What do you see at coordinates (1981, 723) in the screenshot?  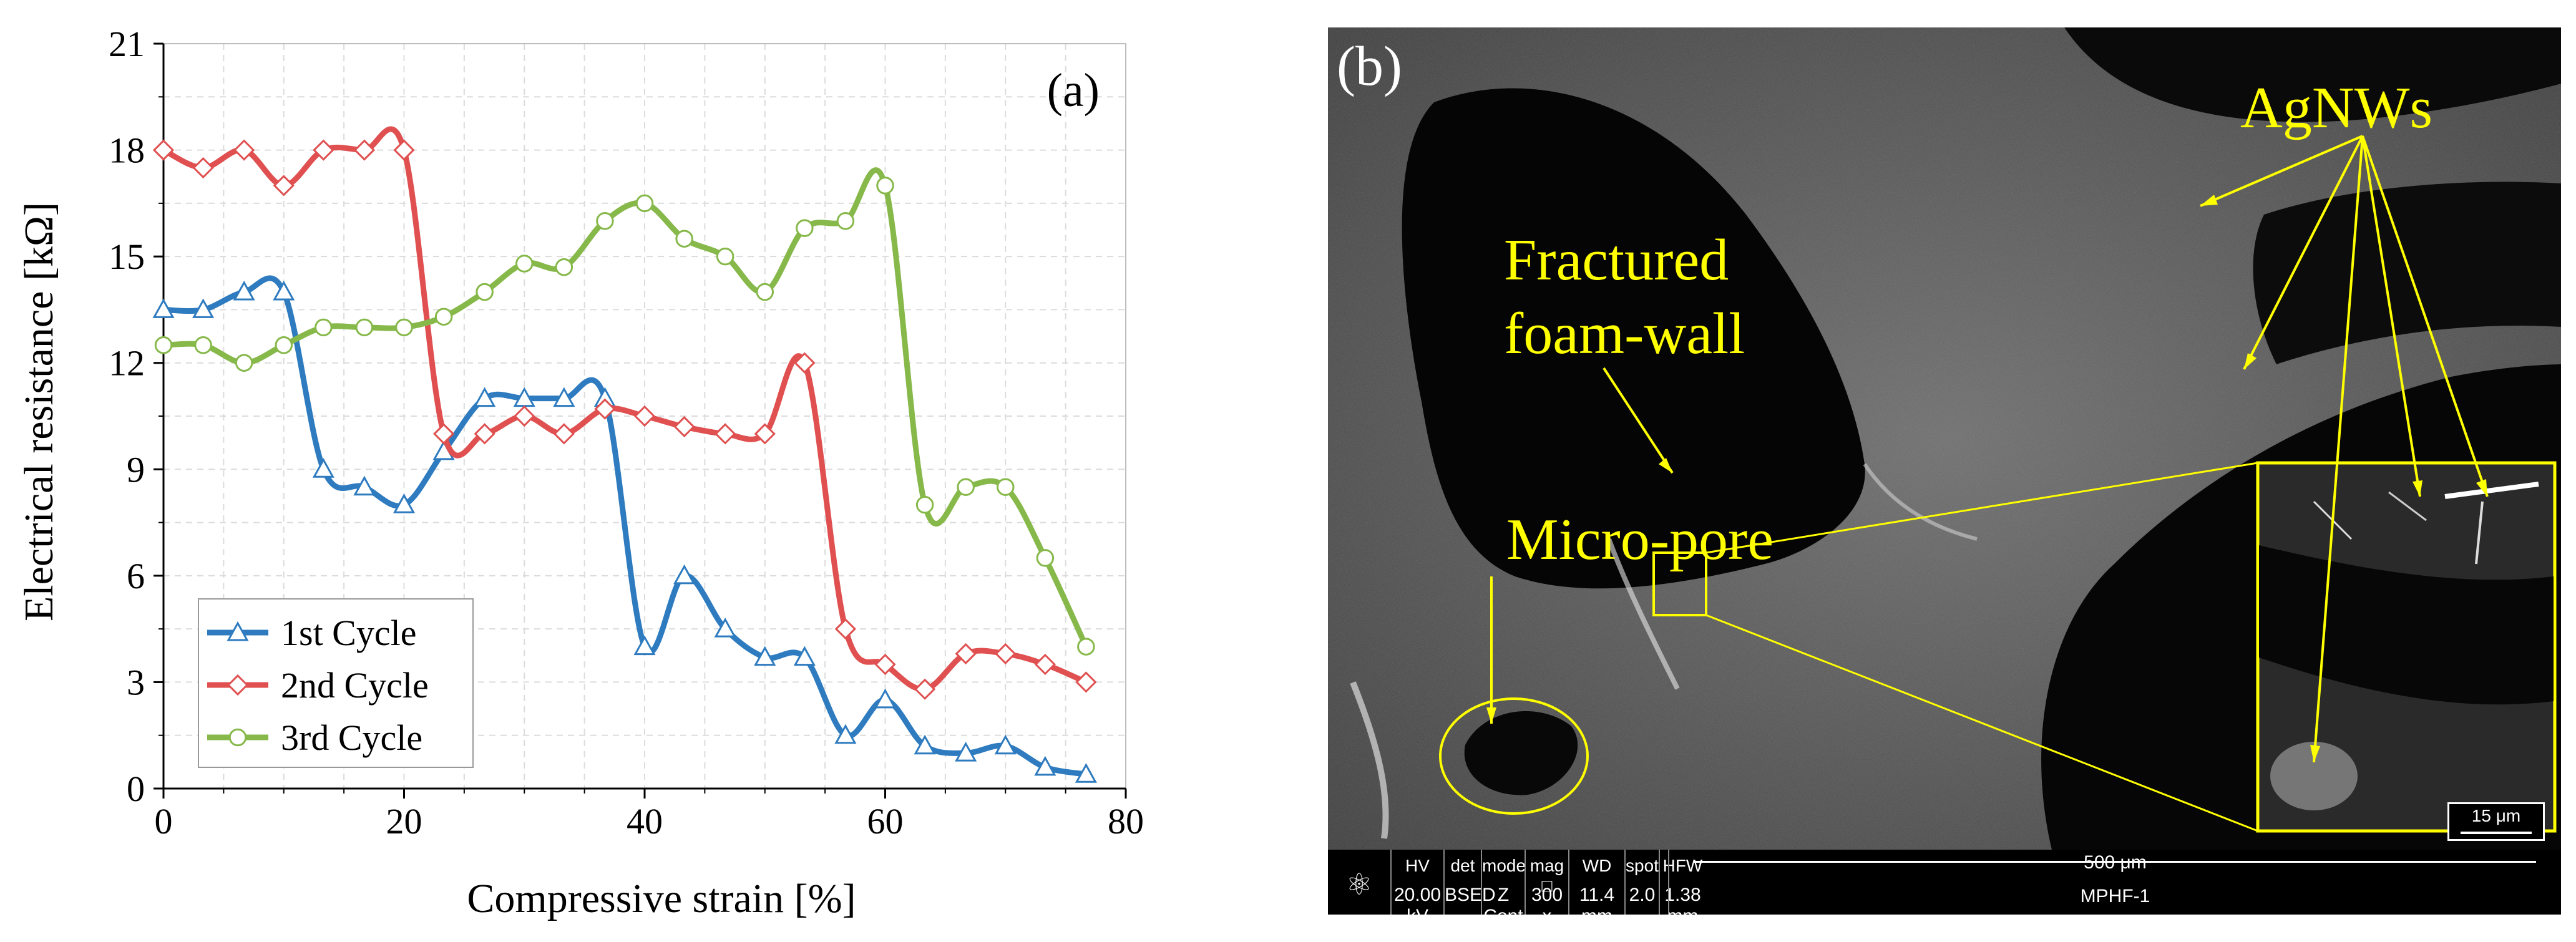 I see `zoom-connector` at bounding box center [1981, 723].